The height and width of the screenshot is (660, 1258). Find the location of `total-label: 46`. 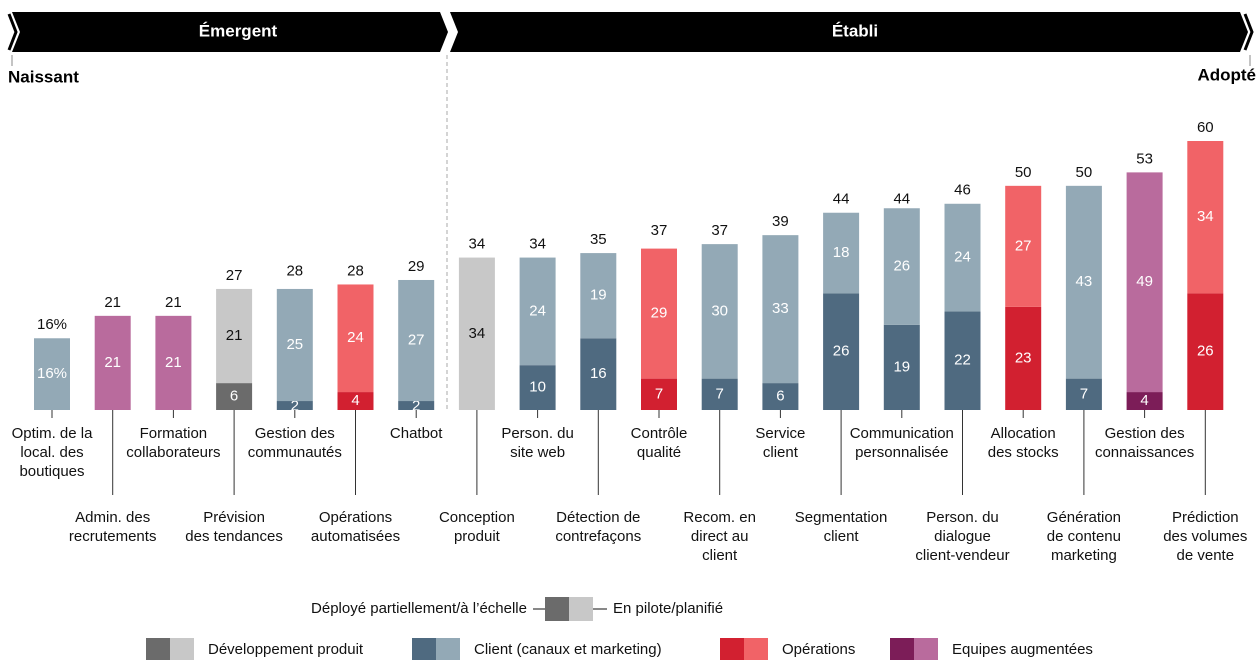

total-label: 46 is located at coordinates (962, 190).